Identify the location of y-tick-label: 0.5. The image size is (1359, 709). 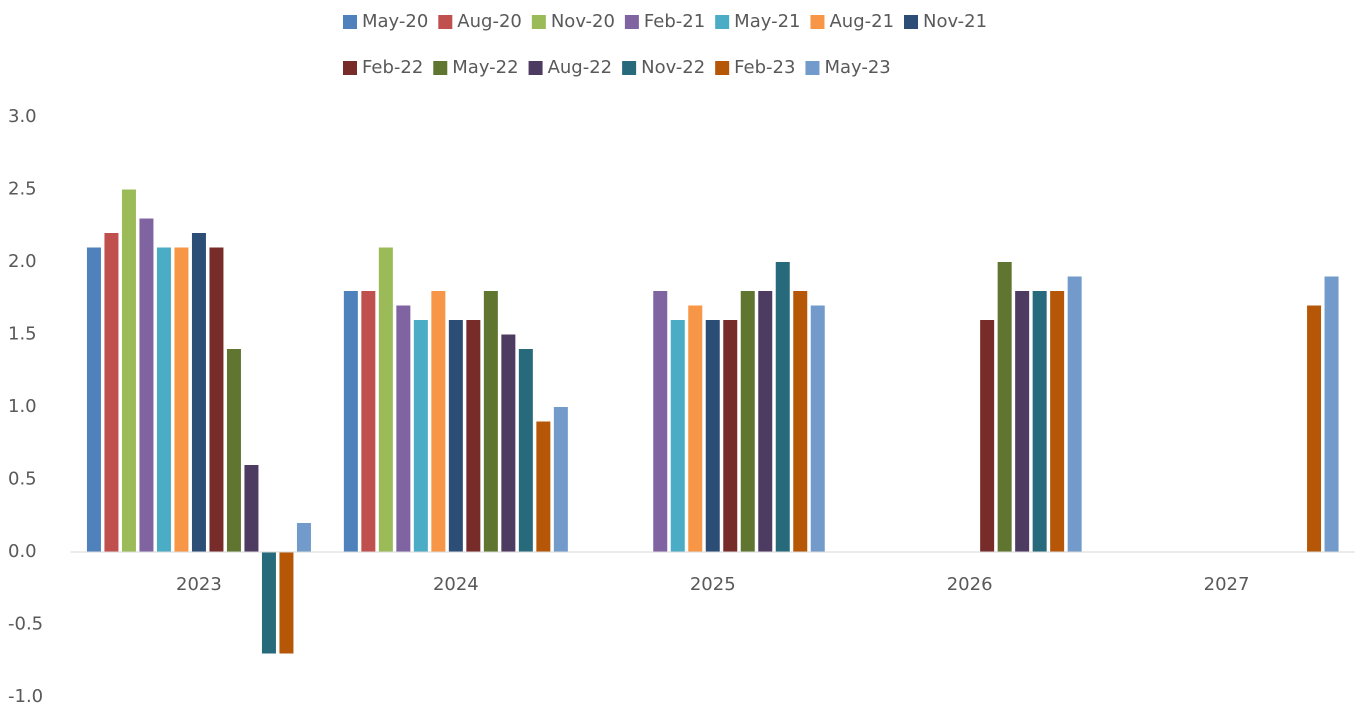
(22, 479).